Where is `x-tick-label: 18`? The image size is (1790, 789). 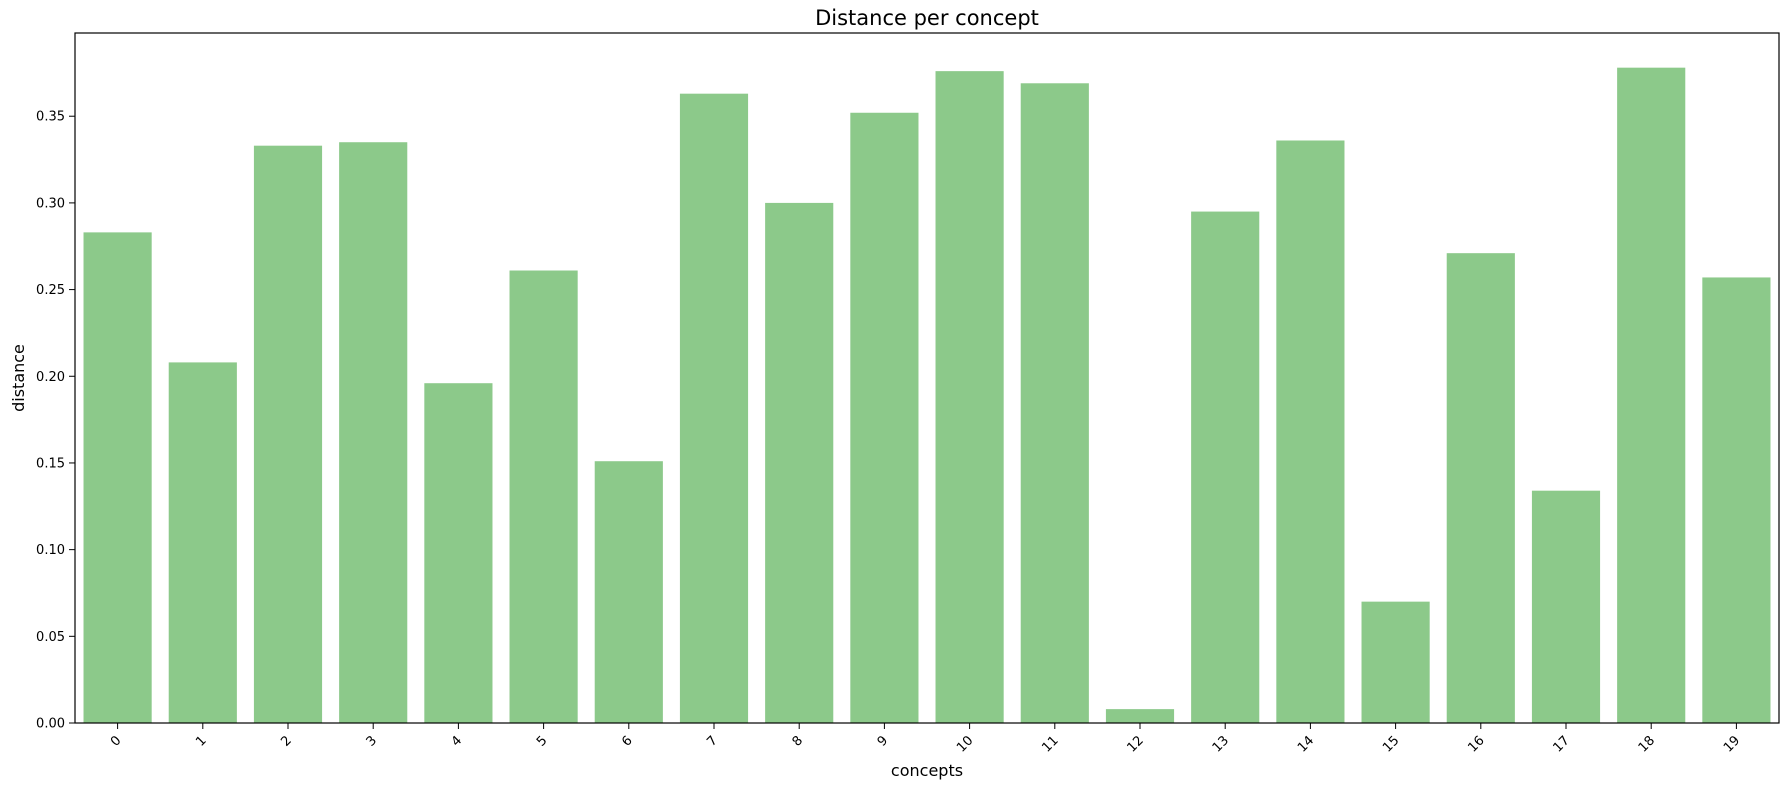
x-tick-label: 18 is located at coordinates (1647, 744).